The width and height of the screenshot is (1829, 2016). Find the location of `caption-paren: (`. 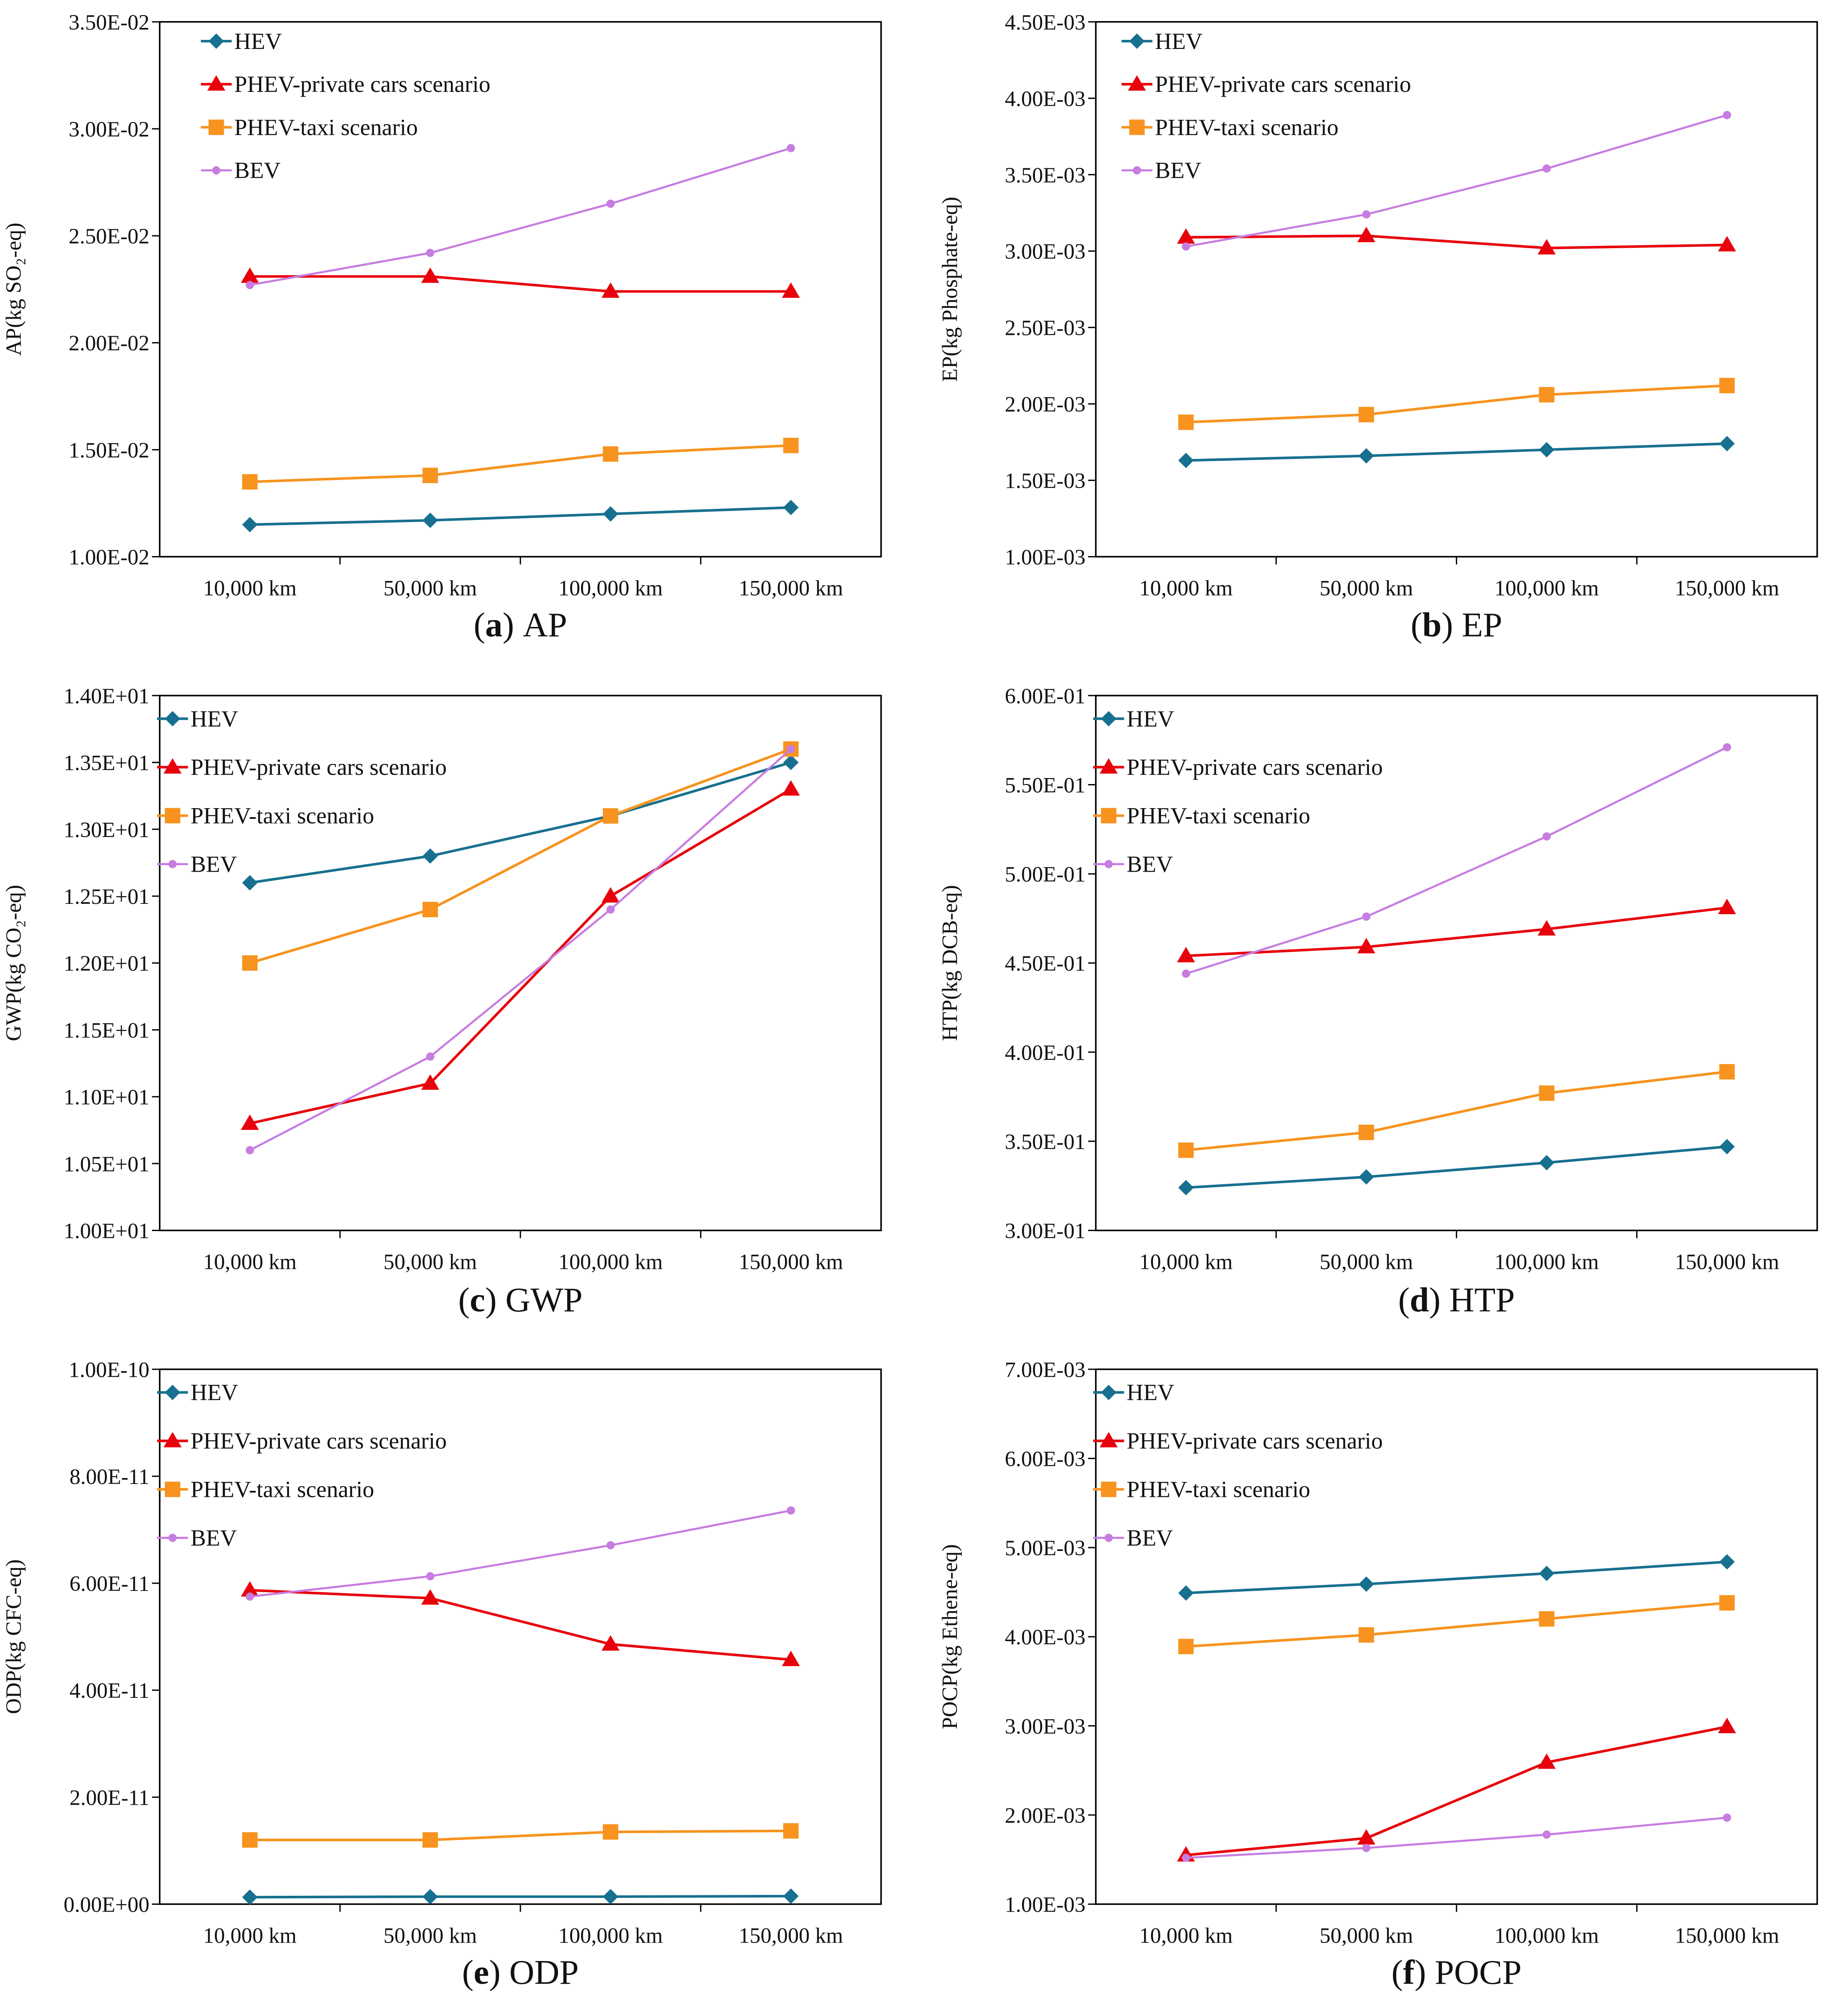

caption-paren: ( is located at coordinates (1397, 1972).